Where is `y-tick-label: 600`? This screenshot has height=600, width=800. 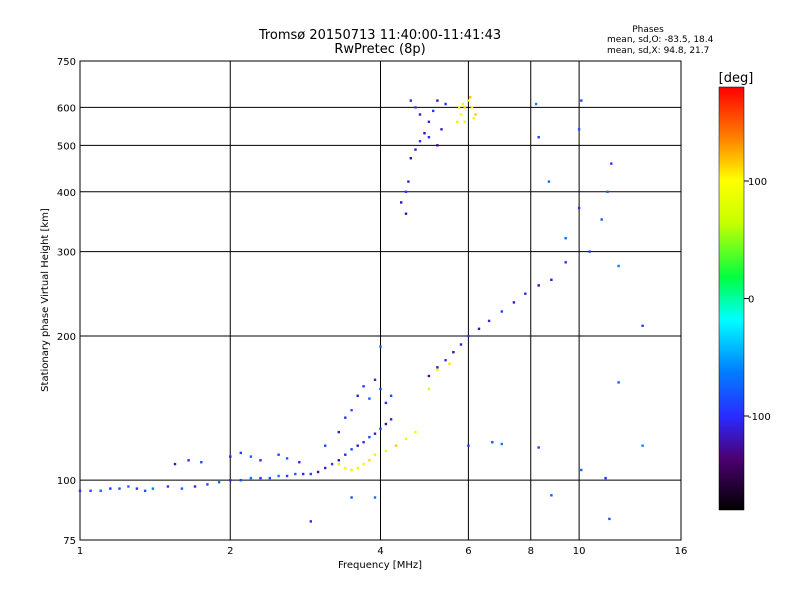 y-tick-label: 600 is located at coordinates (66, 108).